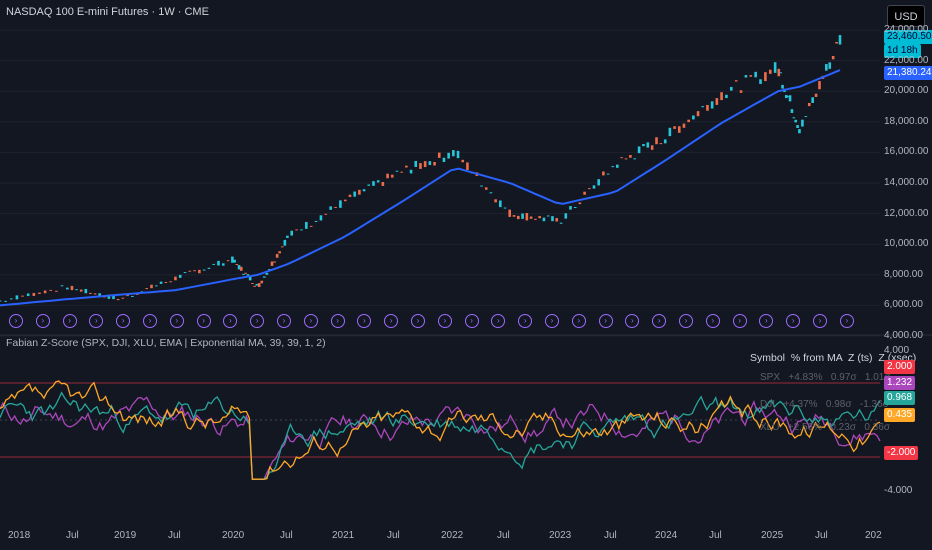 Image resolution: width=932 pixels, height=550 pixels. I want to click on row-symbol: DJI, so click(767, 404).